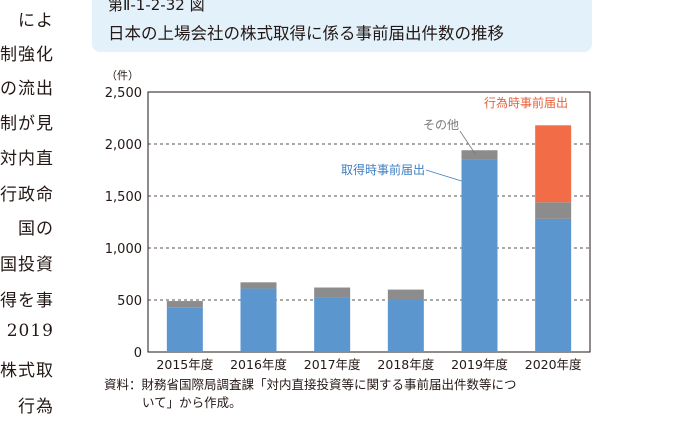  What do you see at coordinates (332, 364) in the screenshot?
I see `x-tick-label: 2017年度` at bounding box center [332, 364].